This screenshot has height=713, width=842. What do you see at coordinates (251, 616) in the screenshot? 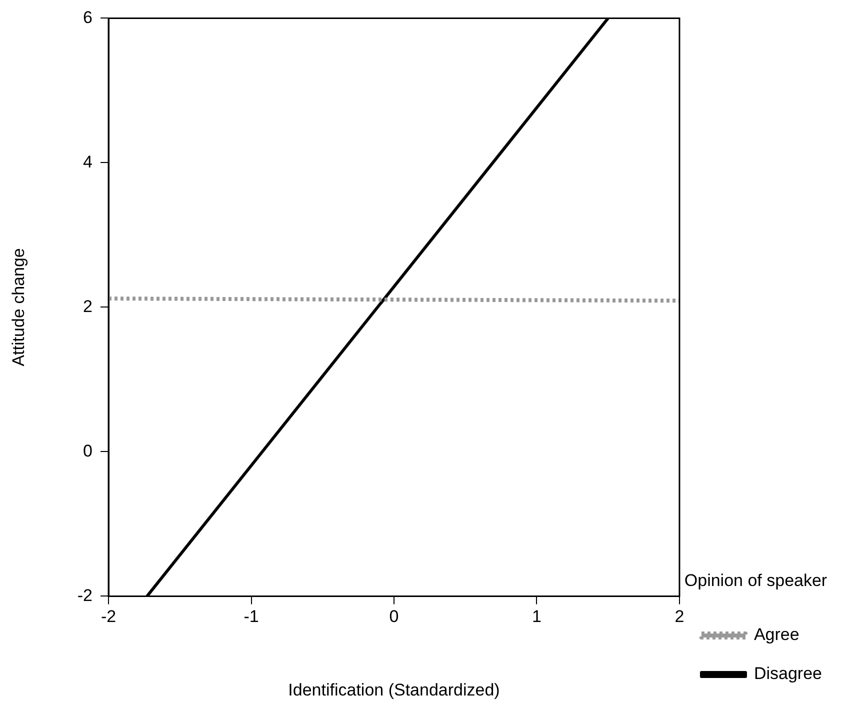
I see `x-tick-label: -1` at bounding box center [251, 616].